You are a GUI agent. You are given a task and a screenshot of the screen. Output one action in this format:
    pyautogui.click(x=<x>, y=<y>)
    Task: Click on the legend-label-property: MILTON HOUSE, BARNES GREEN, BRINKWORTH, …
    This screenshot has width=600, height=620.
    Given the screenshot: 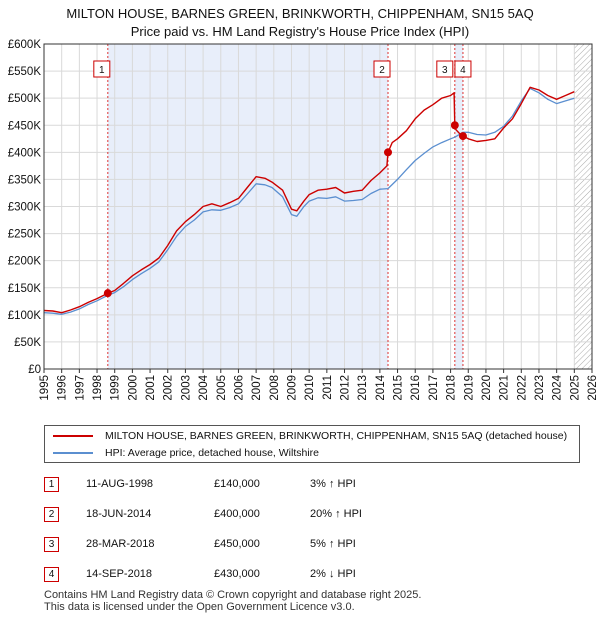 What is the action you would take?
    pyautogui.click(x=336, y=436)
    